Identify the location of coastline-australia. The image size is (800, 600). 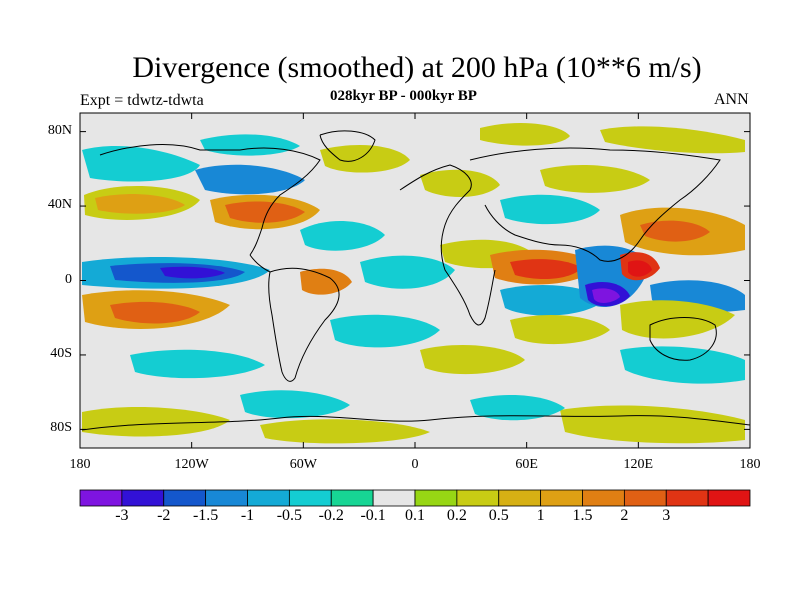
(683, 339).